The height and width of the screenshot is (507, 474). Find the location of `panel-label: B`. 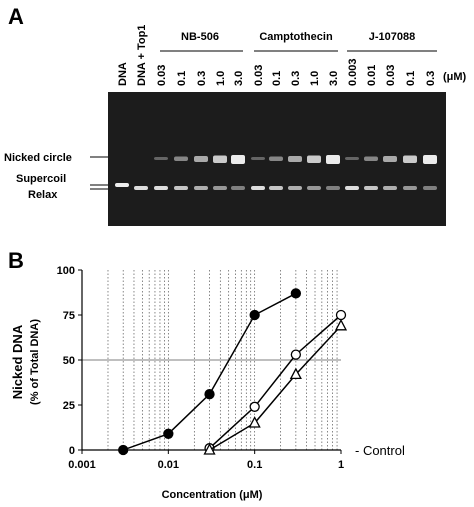

panel-label: B is located at coordinates (16, 260).